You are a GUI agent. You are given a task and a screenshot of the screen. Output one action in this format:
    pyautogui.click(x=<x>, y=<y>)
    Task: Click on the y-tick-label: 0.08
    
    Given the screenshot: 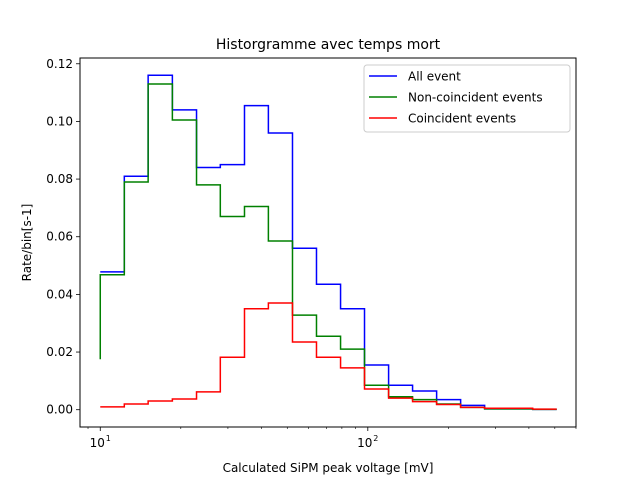 What is the action you would take?
    pyautogui.click(x=59, y=179)
    